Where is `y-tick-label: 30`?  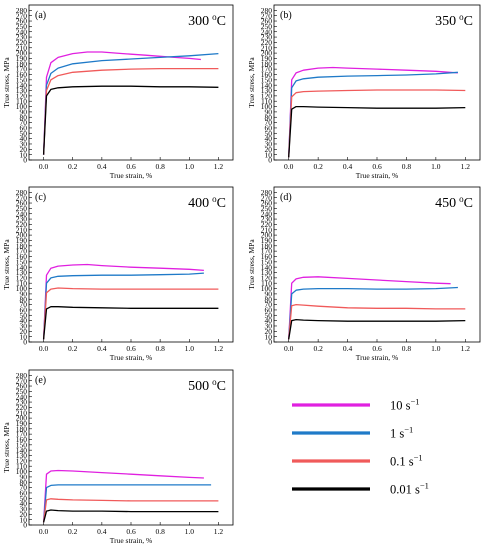
y-tick-label: 30 is located at coordinates (24, 509).